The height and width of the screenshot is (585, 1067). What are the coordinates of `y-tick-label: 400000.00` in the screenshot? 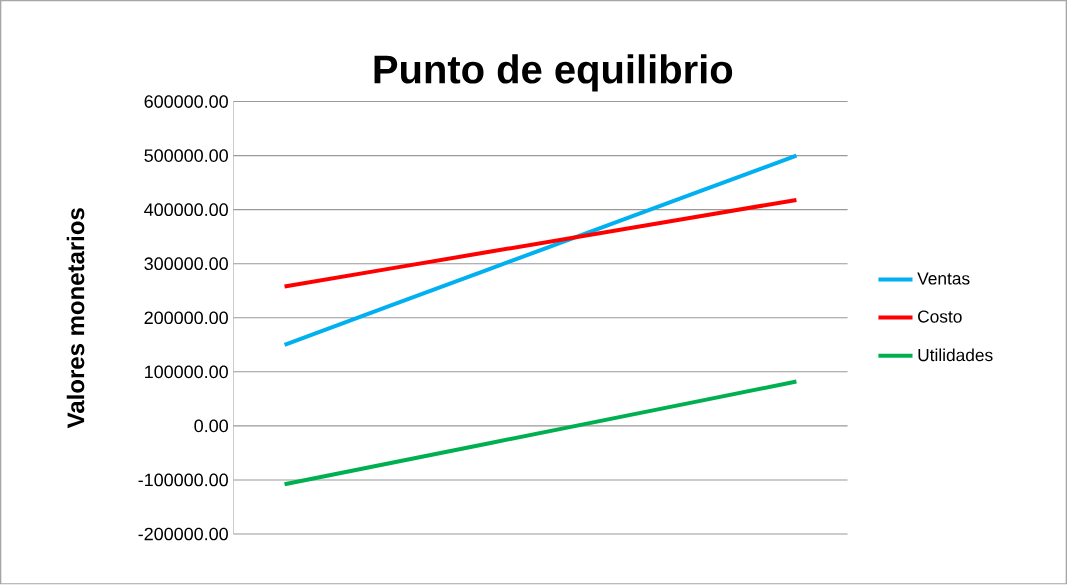 It's located at (186, 210).